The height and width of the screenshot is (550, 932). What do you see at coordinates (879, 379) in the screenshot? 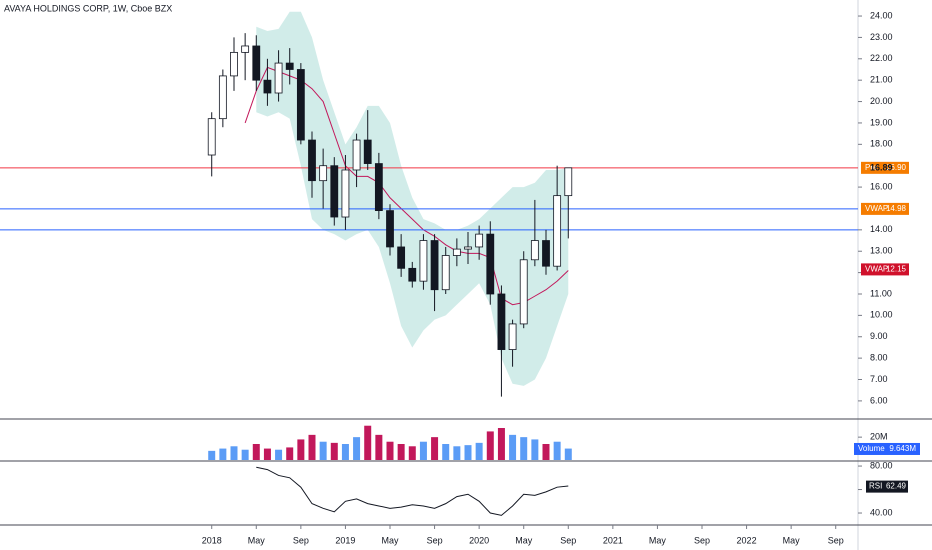
I see `y-tick-label: 7.00` at bounding box center [879, 379].